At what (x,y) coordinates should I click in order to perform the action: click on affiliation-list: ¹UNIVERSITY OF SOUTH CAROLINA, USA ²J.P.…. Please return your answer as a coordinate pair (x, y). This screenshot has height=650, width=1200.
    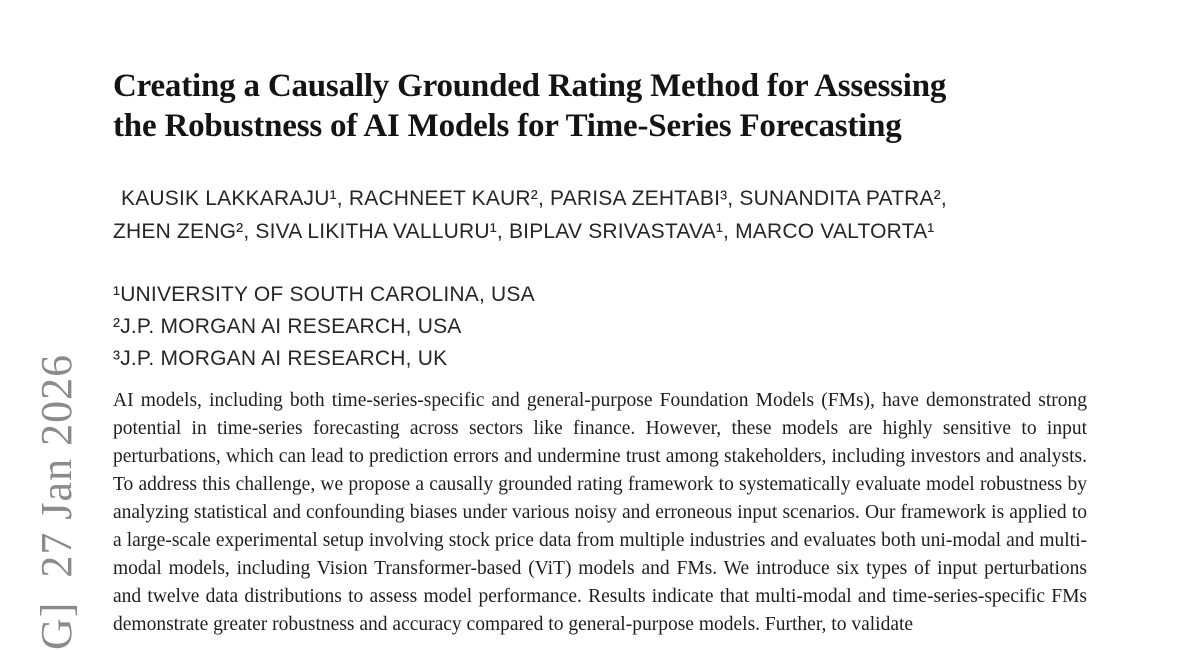
    Looking at the image, I should click on (600, 327).